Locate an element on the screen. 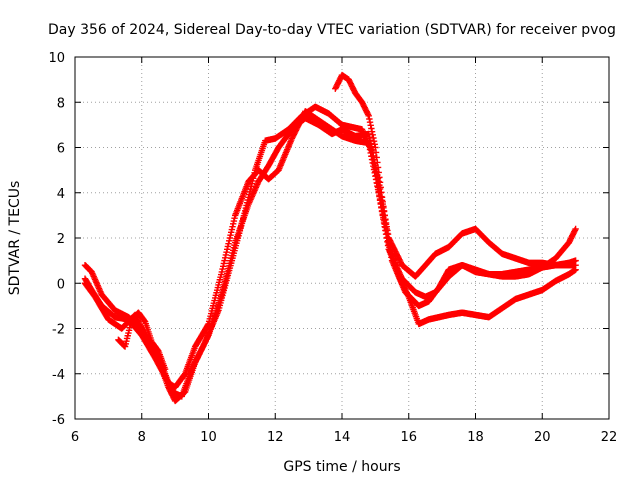  y-tick-label: 0 is located at coordinates (61, 284).